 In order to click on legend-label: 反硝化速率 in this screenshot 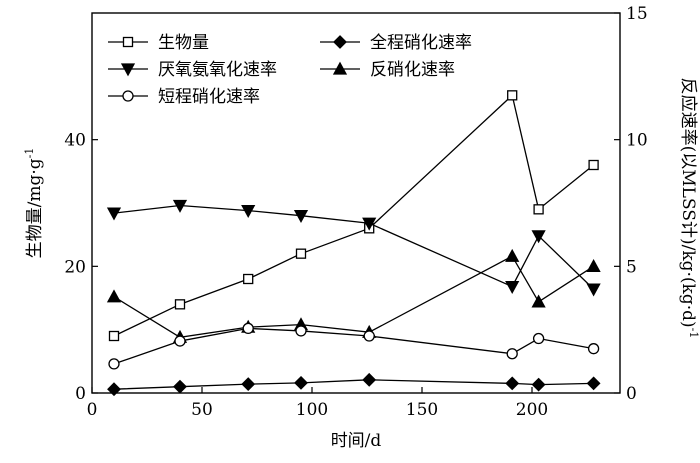, I will do `click(412, 70)`.